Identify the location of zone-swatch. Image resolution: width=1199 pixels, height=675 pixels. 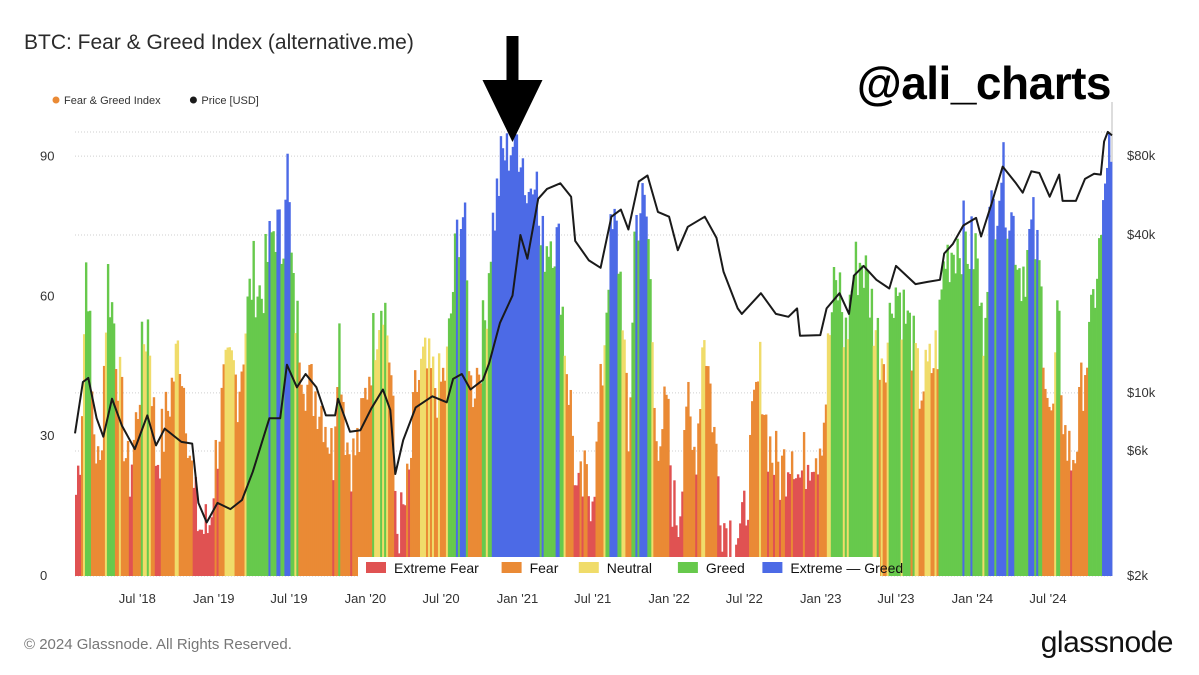
(772, 567).